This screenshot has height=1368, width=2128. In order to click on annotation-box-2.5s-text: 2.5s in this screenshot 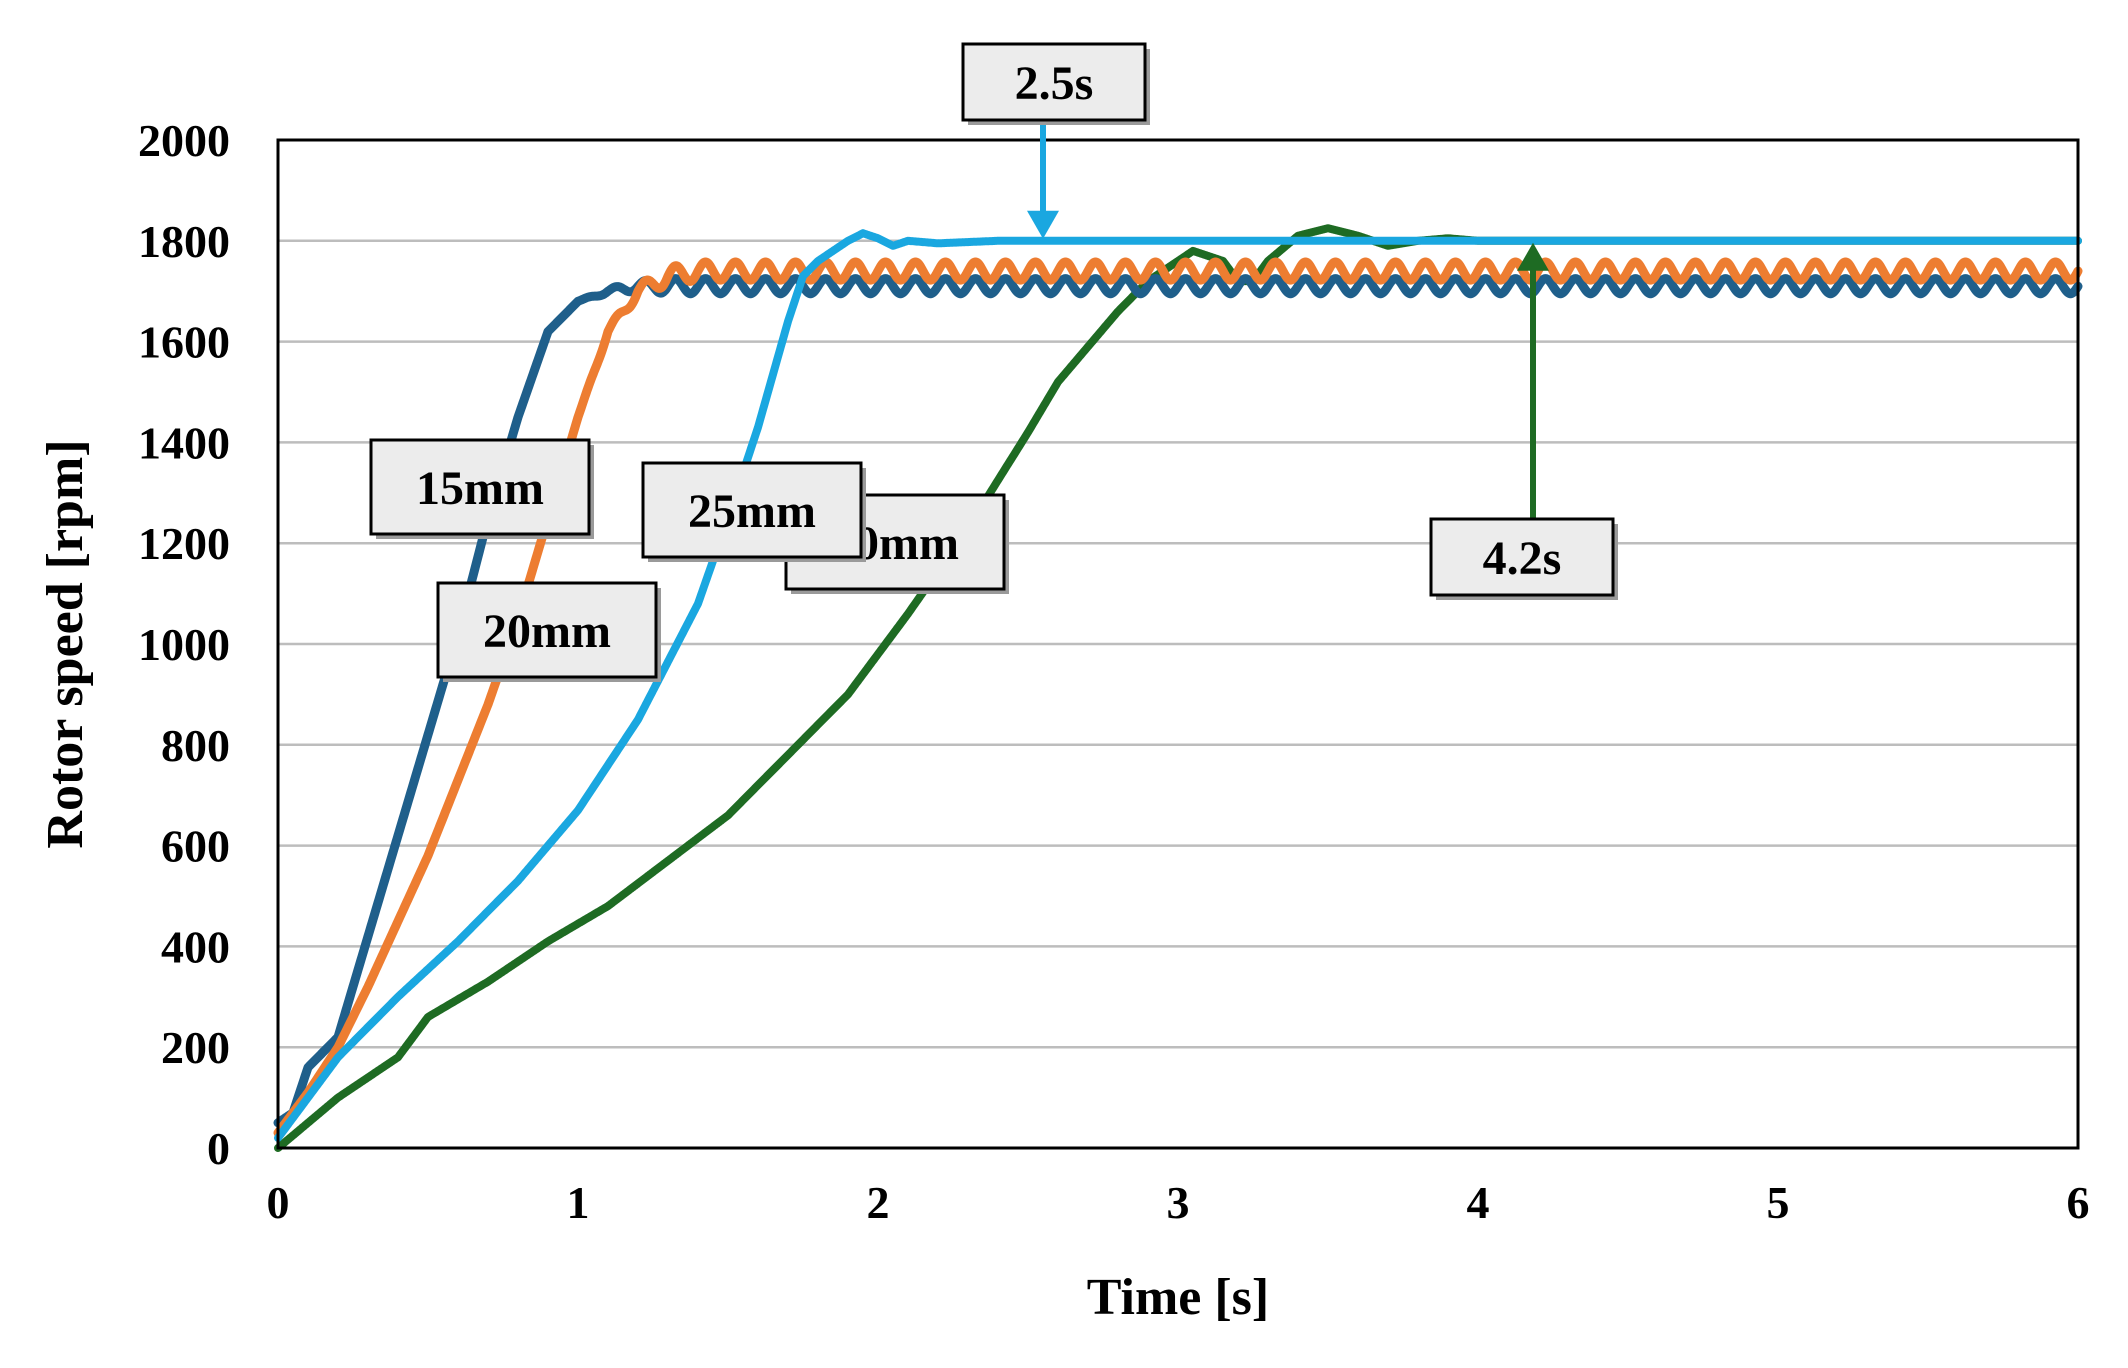, I will do `click(1054, 83)`.